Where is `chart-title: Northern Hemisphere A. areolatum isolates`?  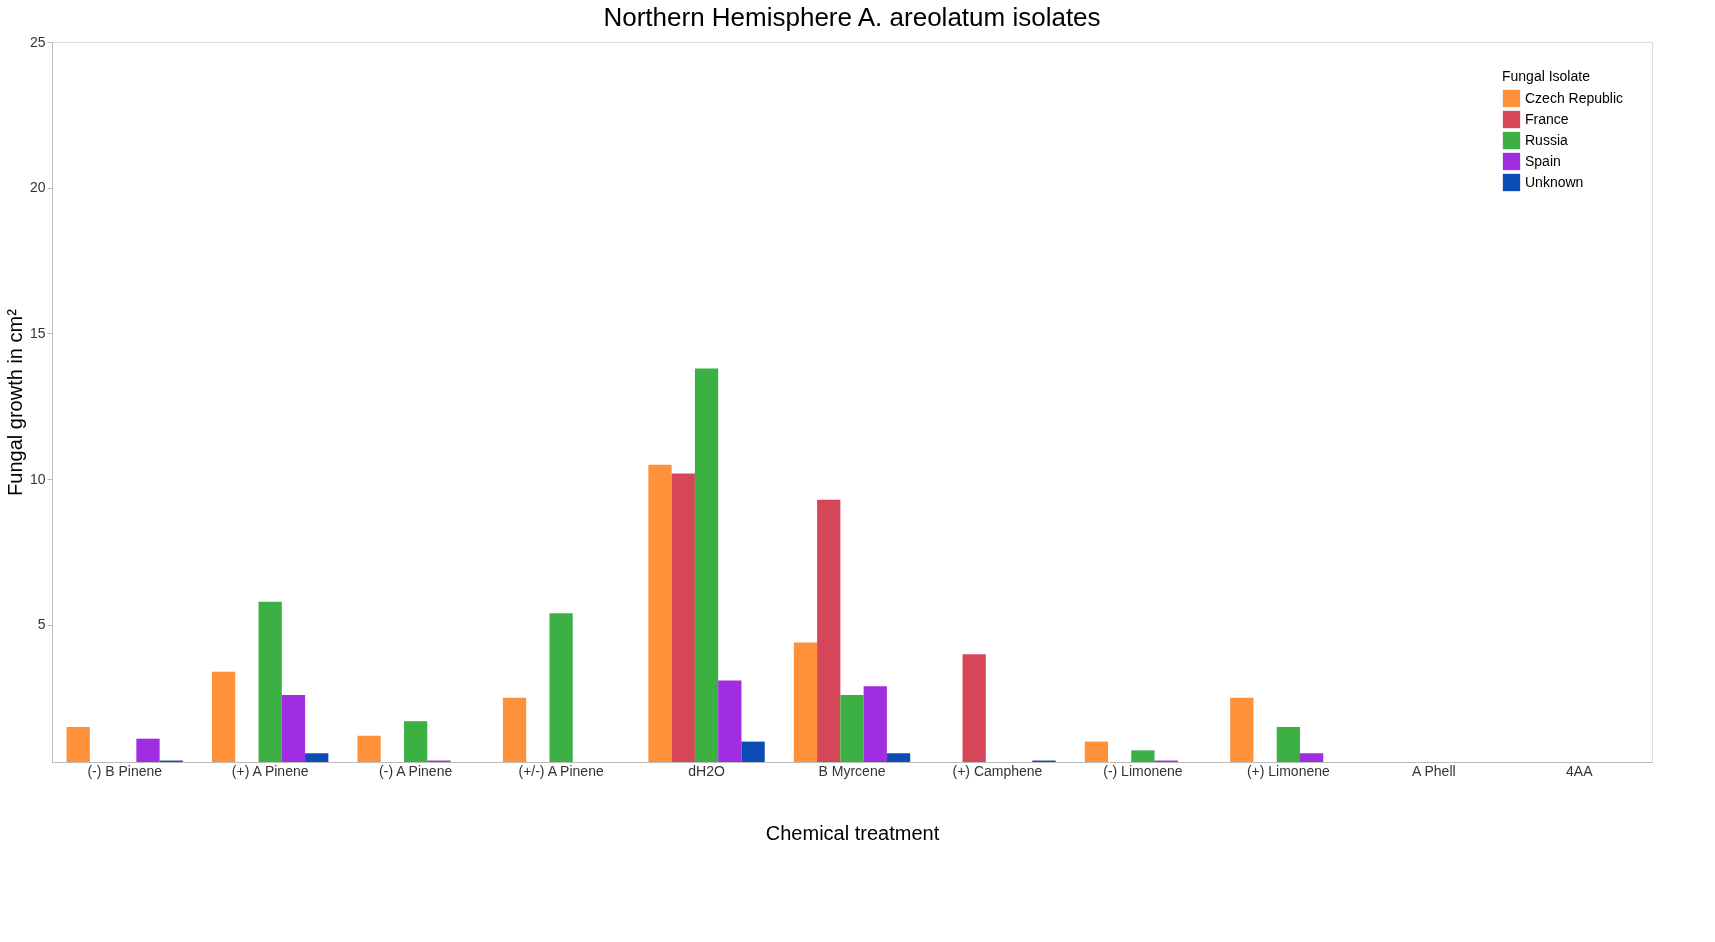
chart-title: Northern Hemisphere A. areolatum isolates is located at coordinates (852, 17).